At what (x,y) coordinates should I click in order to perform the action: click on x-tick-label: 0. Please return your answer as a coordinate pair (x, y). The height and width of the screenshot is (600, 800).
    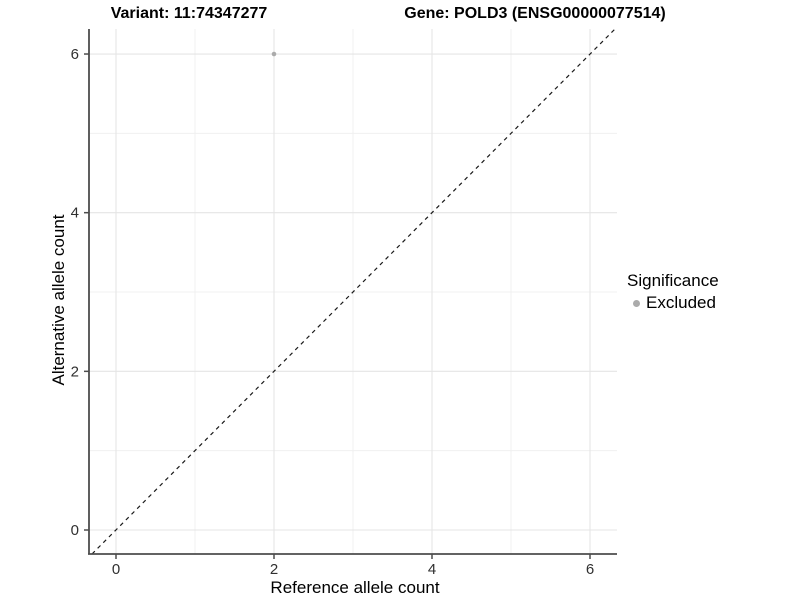
    Looking at the image, I should click on (116, 569).